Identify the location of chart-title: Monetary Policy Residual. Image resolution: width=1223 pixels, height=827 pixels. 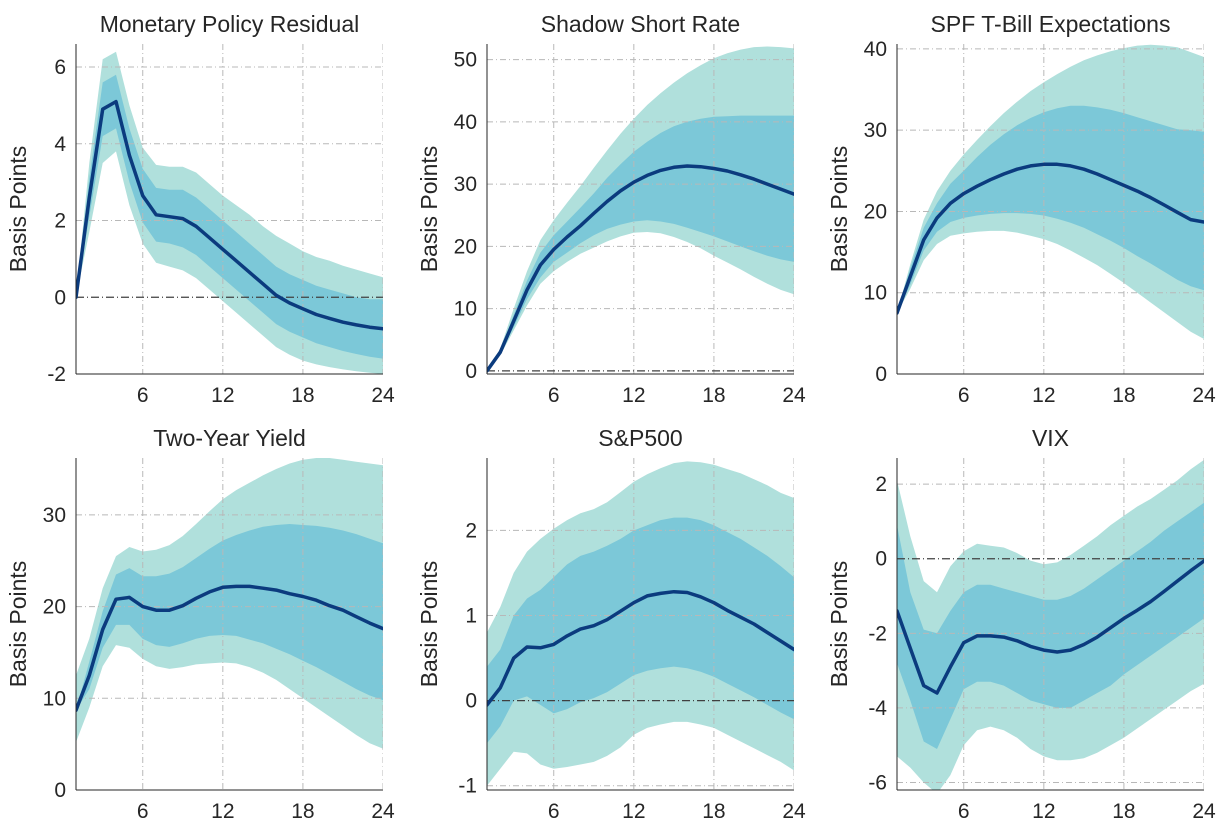
(230, 24).